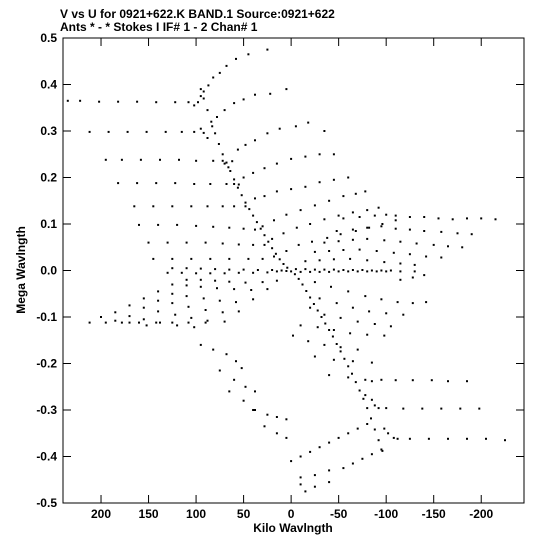 This screenshot has width=540, height=541. Describe the element at coordinates (48, 85) in the screenshot. I see `y-tick-label: 0.4` at that location.